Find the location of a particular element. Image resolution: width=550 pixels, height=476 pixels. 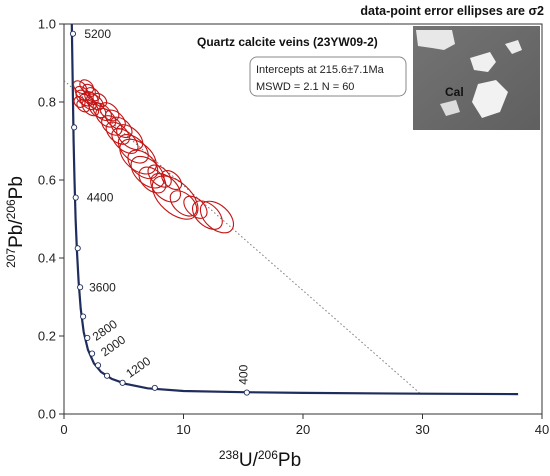

age-label: 4400 is located at coordinates (100, 198).